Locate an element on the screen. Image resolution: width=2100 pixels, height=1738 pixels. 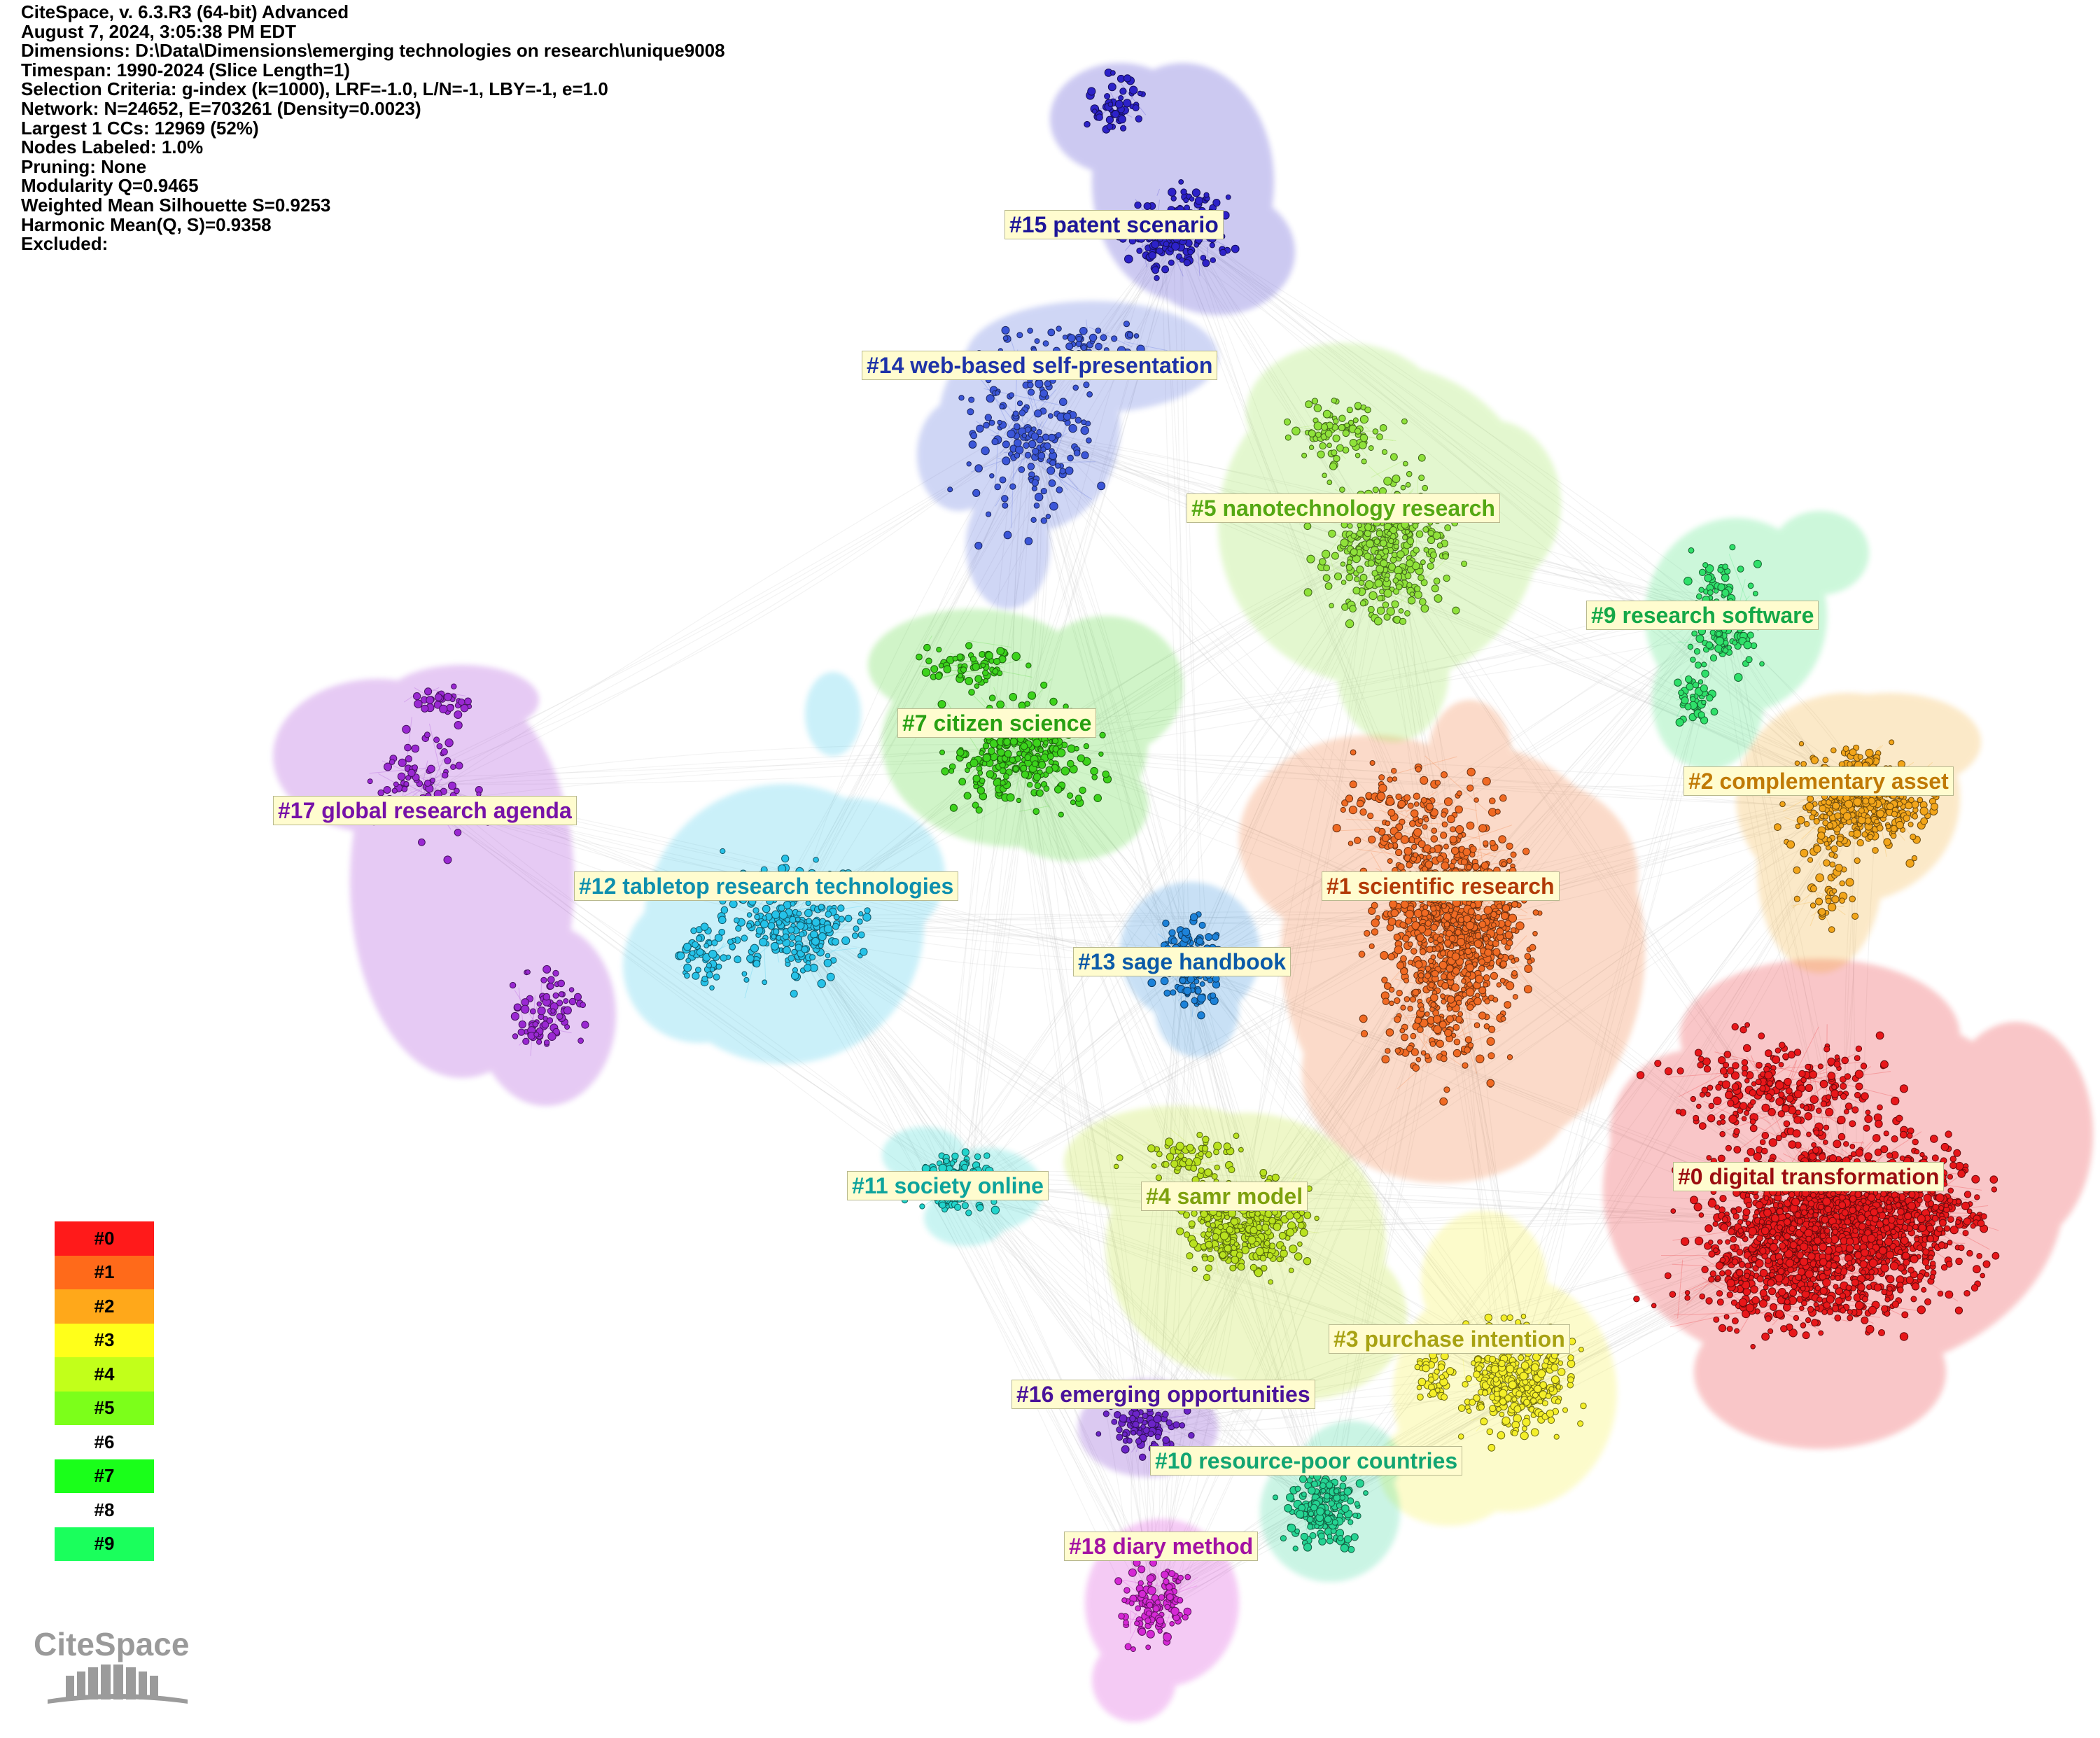
cluster-area-blob is located at coordinates (1344, 413).